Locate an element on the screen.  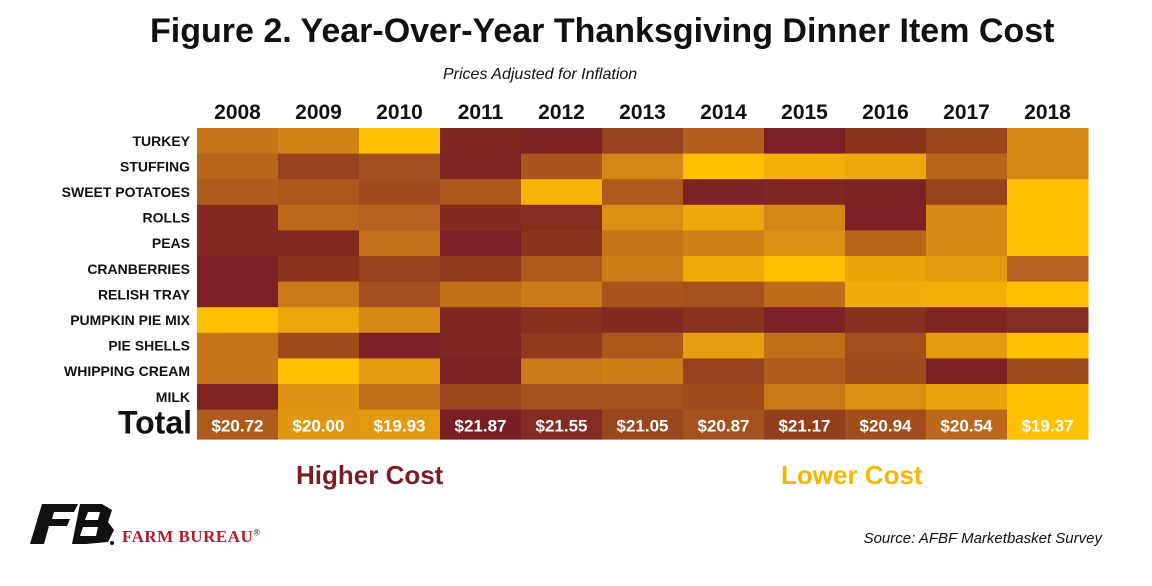
total-value-label: $21.55 is located at coordinates (562, 426).